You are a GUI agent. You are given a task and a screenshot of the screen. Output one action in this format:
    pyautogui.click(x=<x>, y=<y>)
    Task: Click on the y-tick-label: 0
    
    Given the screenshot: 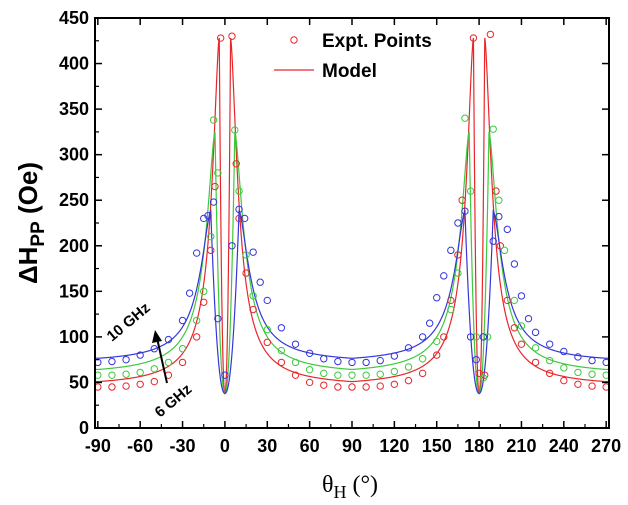 What is the action you would take?
    pyautogui.click(x=84, y=428)
    